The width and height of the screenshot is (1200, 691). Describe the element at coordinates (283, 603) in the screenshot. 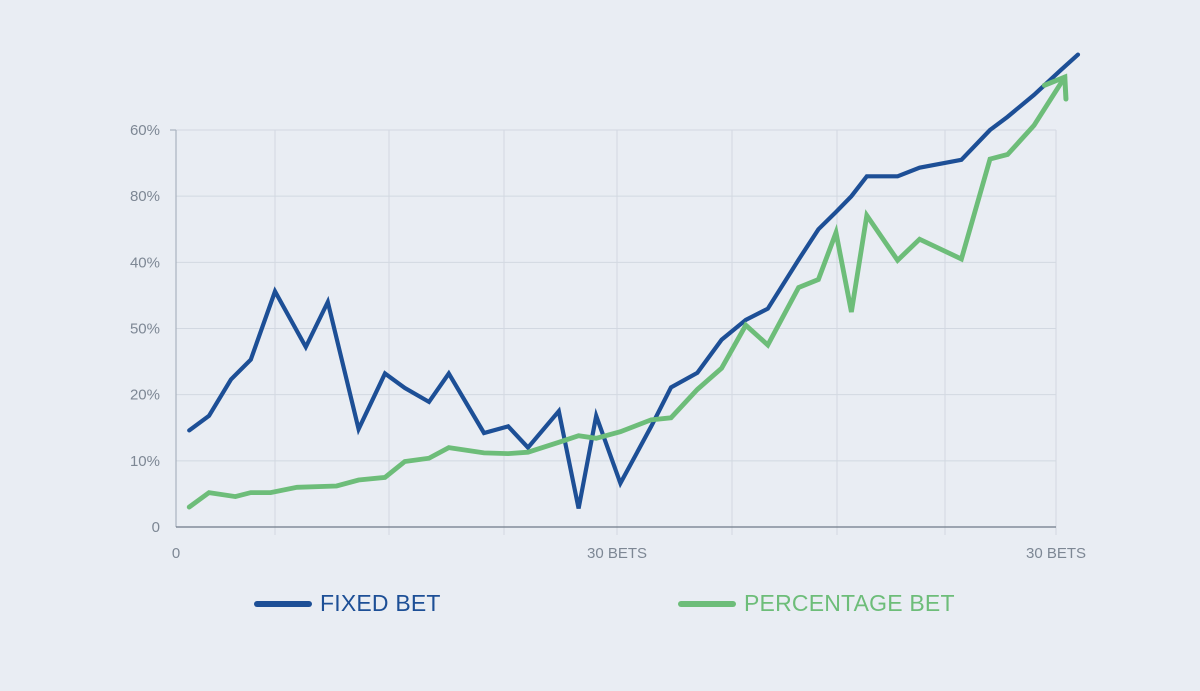

I see `legend-swatch-fixed-bet` at that location.